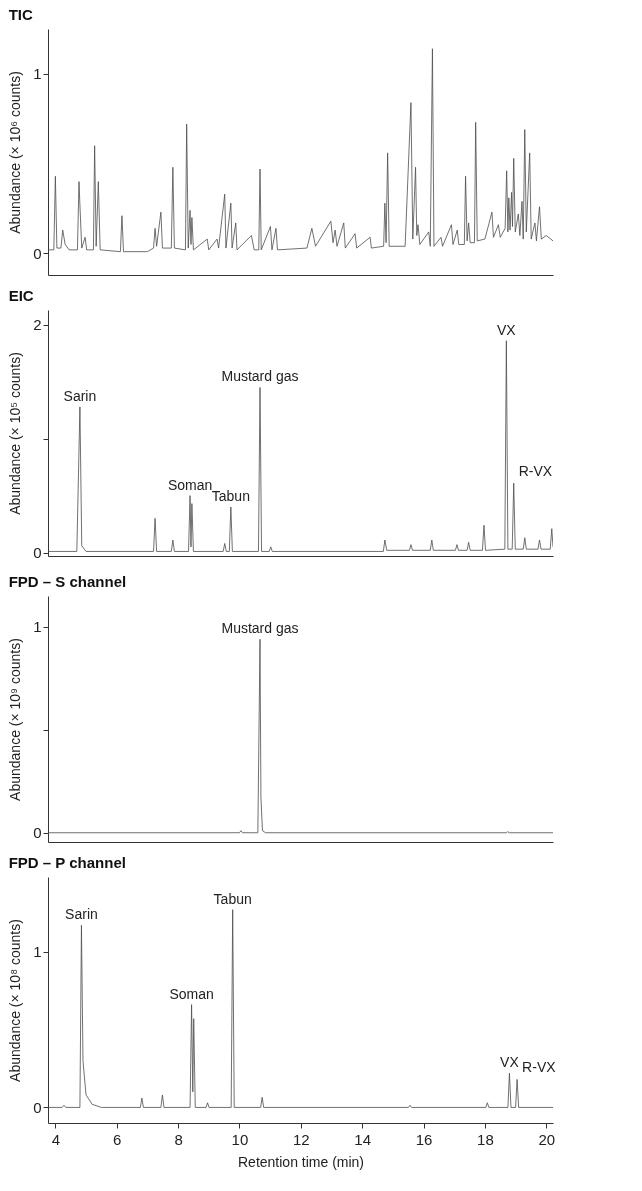 This screenshot has height=1191, width=642. I want to click on chart-title: EIC, so click(21, 295).